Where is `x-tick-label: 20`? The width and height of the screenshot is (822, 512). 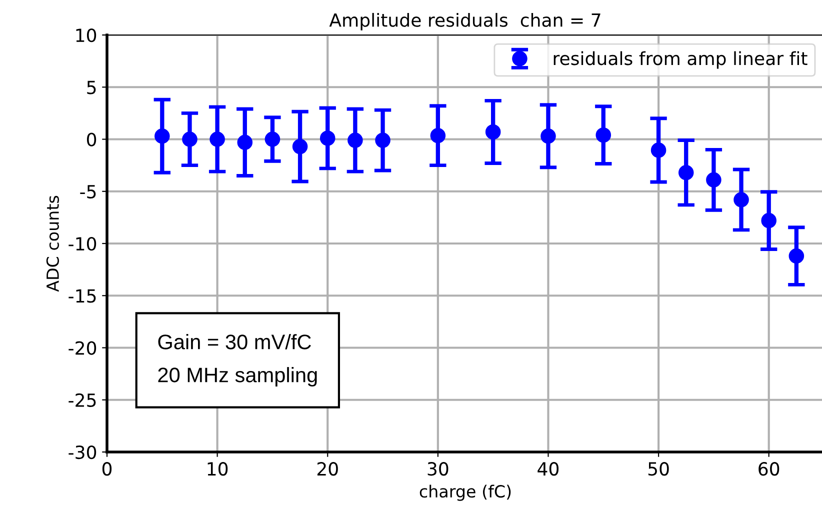
x-tick-label: 20 is located at coordinates (327, 469).